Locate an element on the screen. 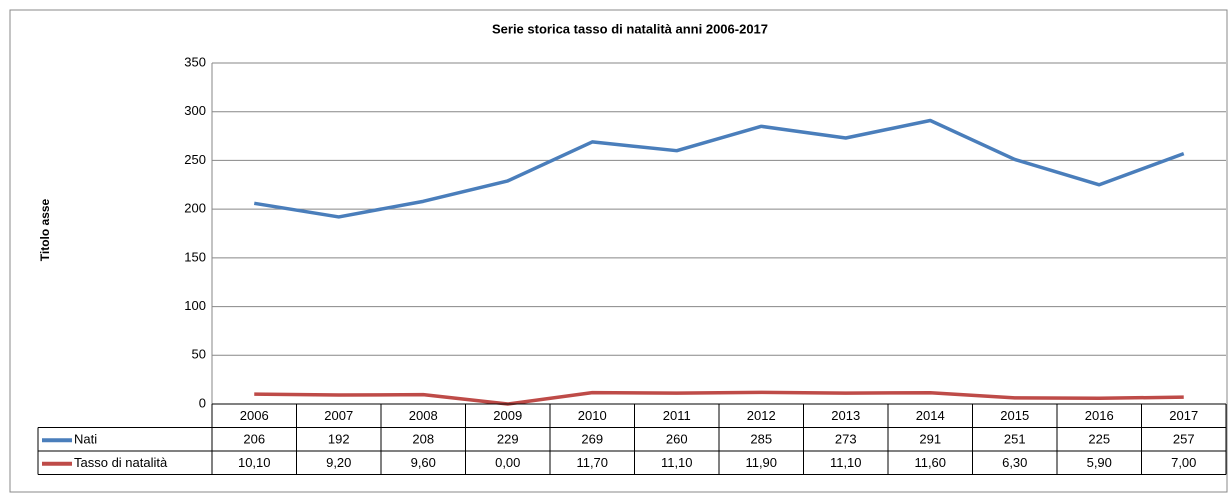 This screenshot has height=496, width=1230. table-value: 11,60 is located at coordinates (930, 462).